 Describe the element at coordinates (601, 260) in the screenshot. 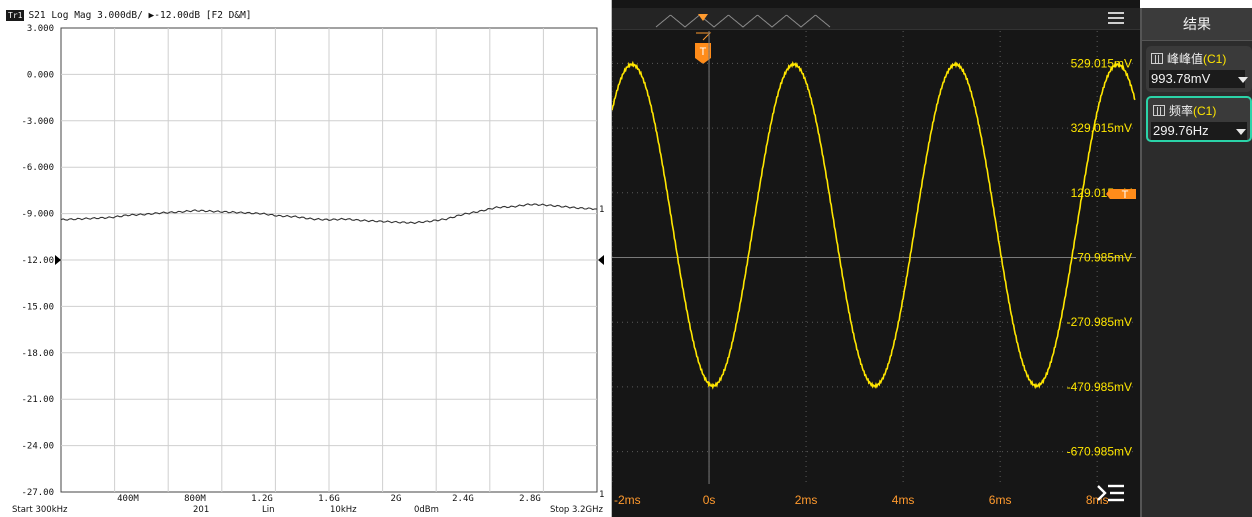

I see `reference-level-marker-right` at that location.